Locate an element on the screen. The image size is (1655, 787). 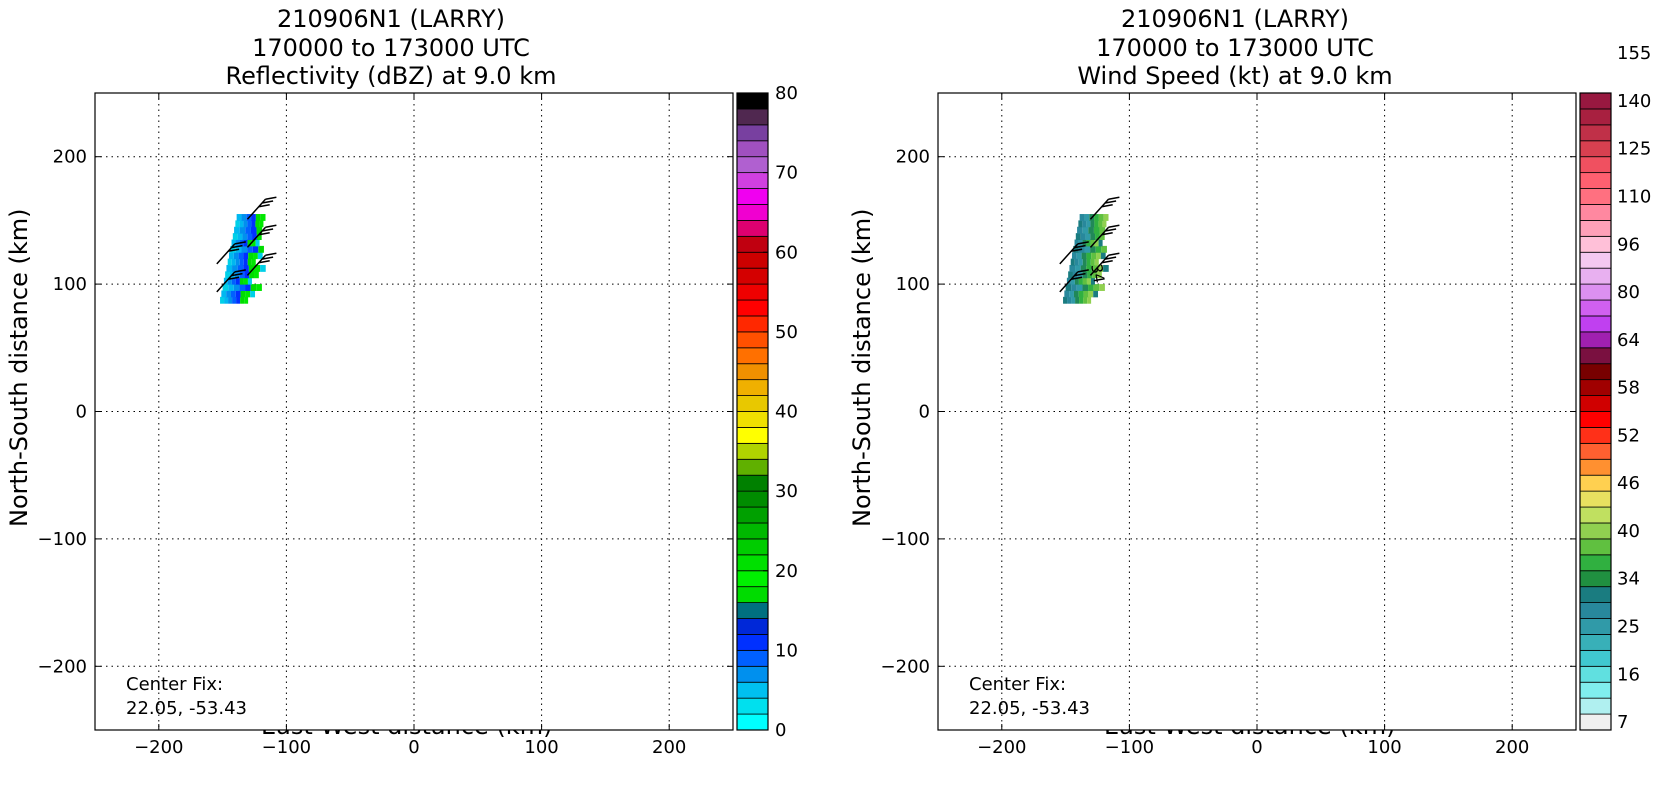
colorbar-tick-label: 30 is located at coordinates (786, 491).